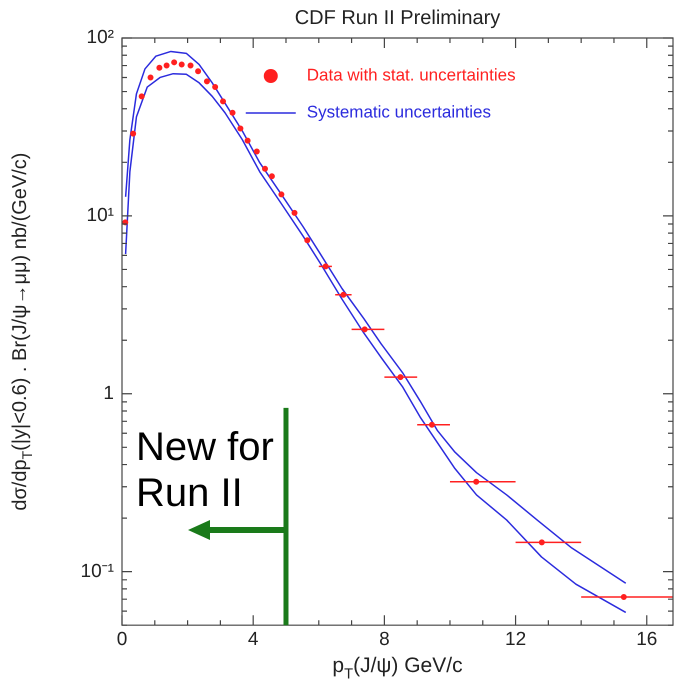 Image resolution: width=678 pixels, height=684 pixels. Describe the element at coordinates (397, 18) in the screenshot. I see `chart-title: CDF Run II Preliminary` at that location.